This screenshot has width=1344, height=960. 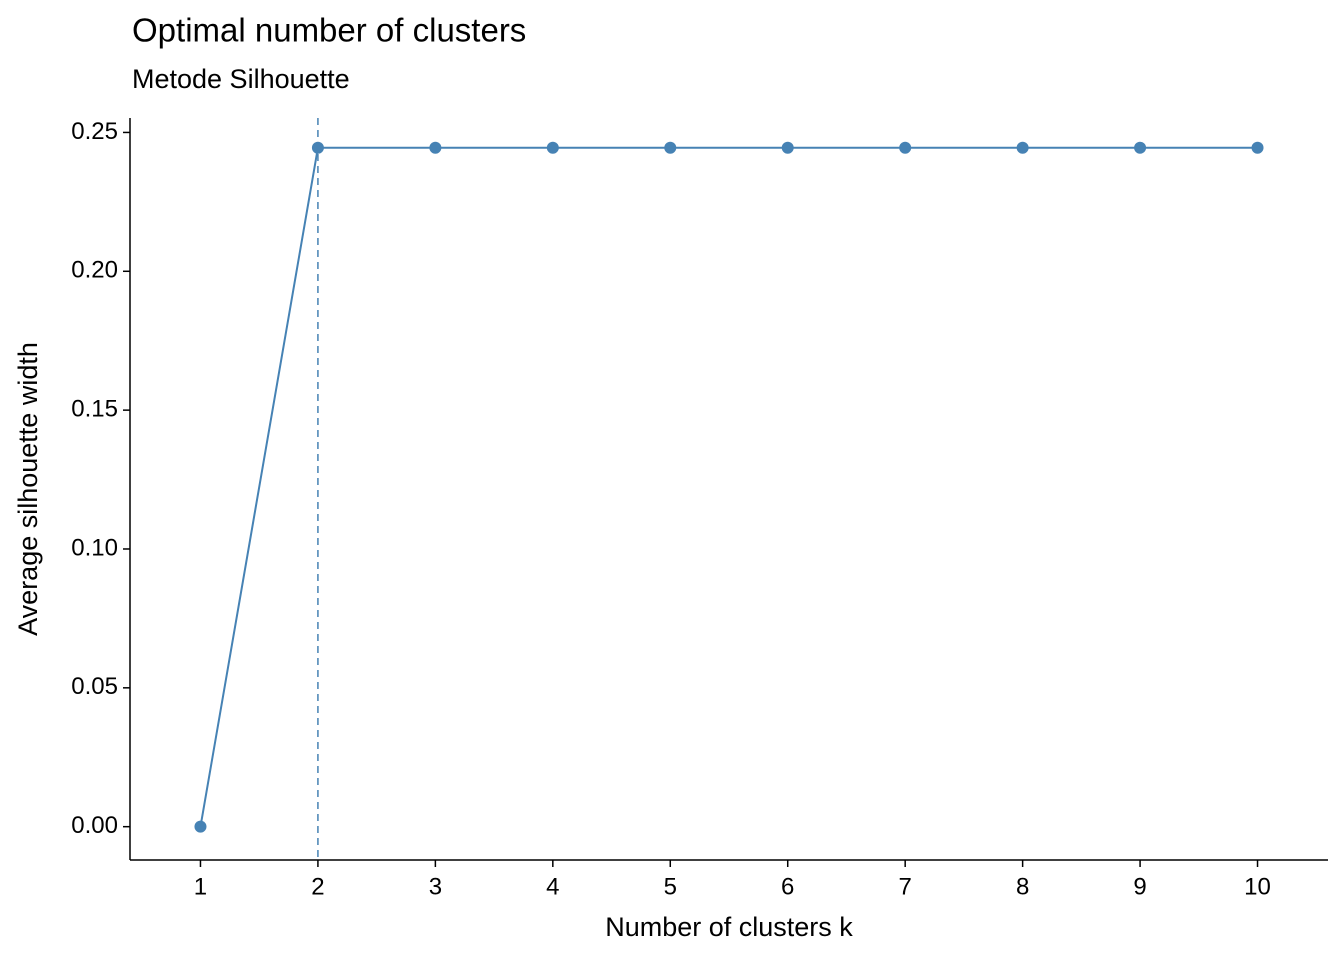 I want to click on y-tick-label: 0.00, so click(x=94, y=825).